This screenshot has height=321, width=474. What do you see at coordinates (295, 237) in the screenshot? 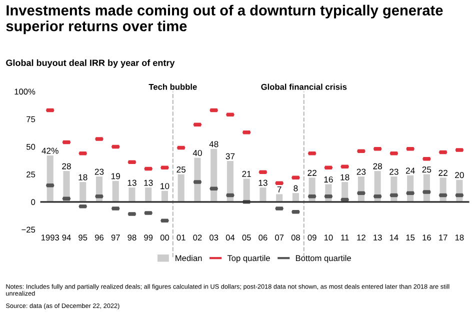
I see `x-tick-label: 08` at bounding box center [295, 237].